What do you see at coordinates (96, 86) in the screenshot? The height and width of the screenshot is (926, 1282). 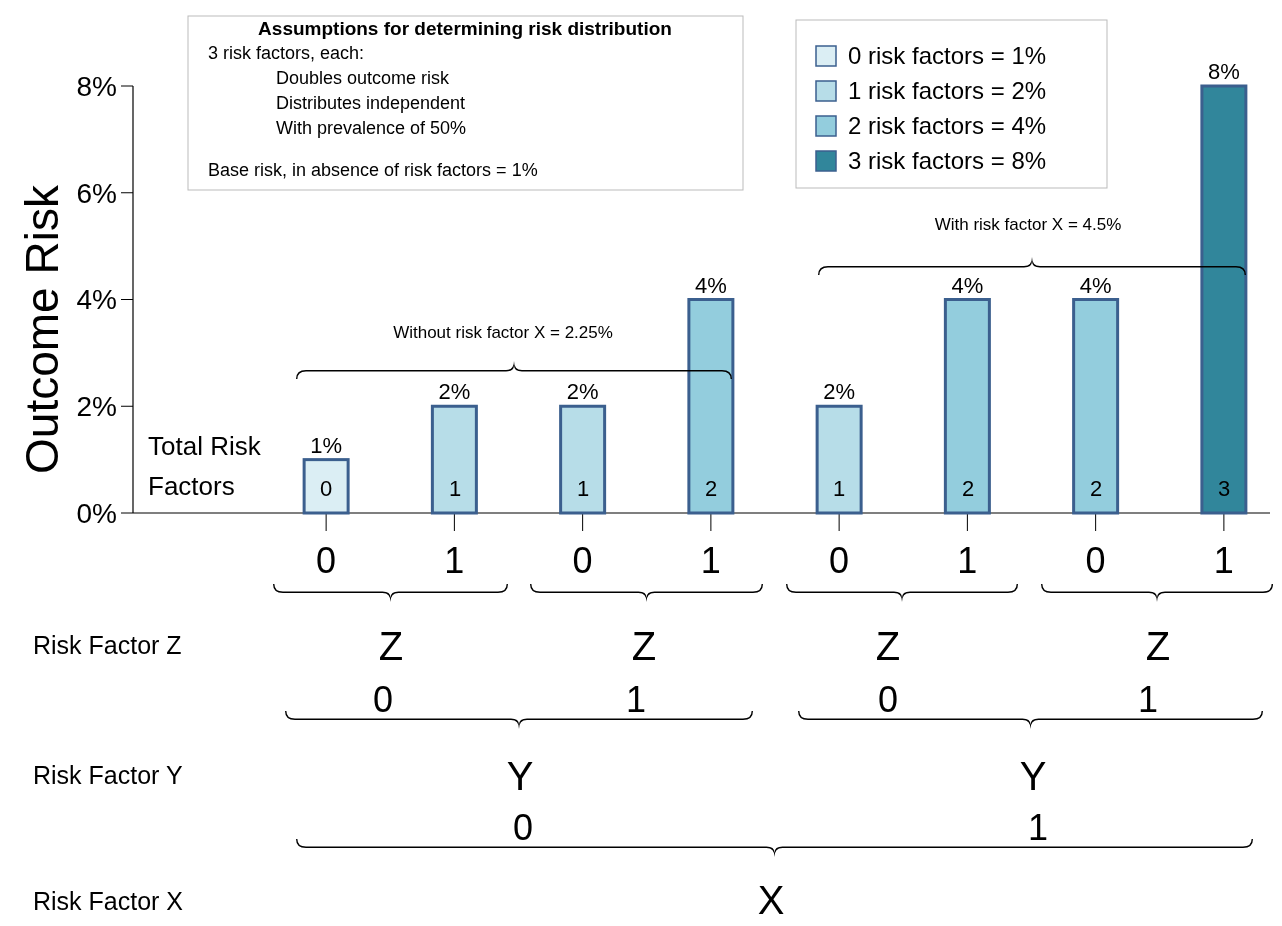 I see `y-tick-label: 8%` at bounding box center [96, 86].